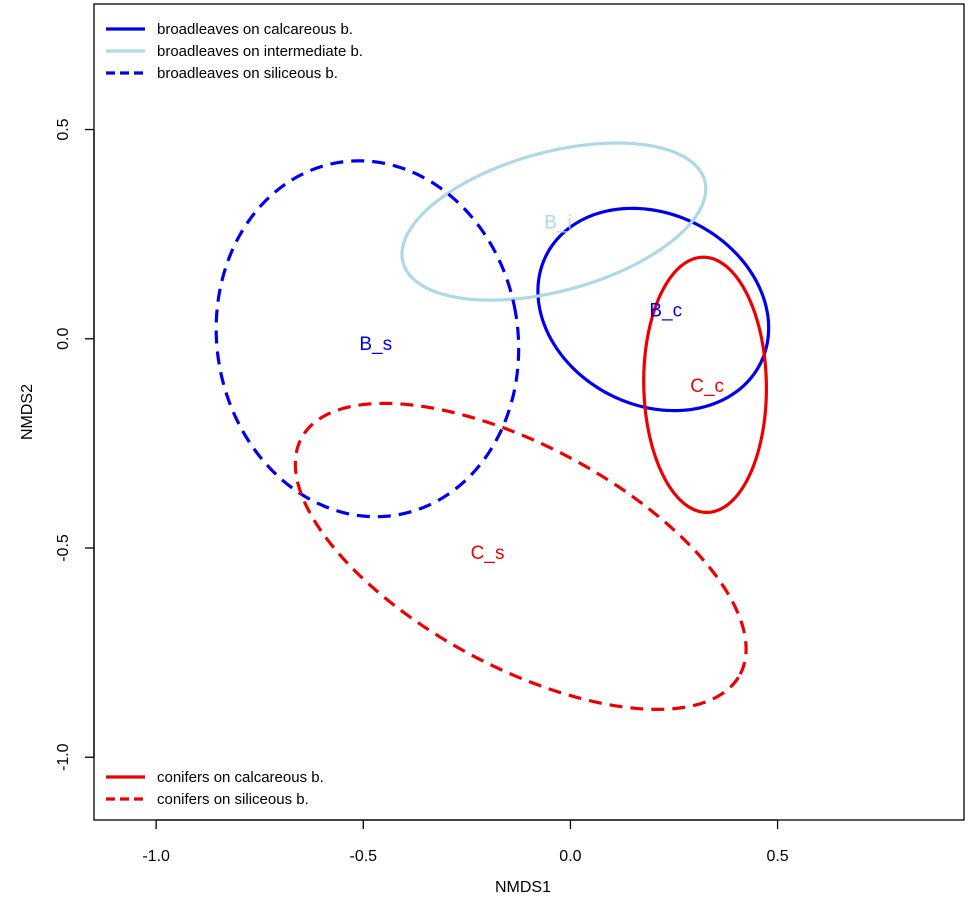  What do you see at coordinates (240, 777) in the screenshot?
I see `legend-label: conifers on calcareous b.` at bounding box center [240, 777].